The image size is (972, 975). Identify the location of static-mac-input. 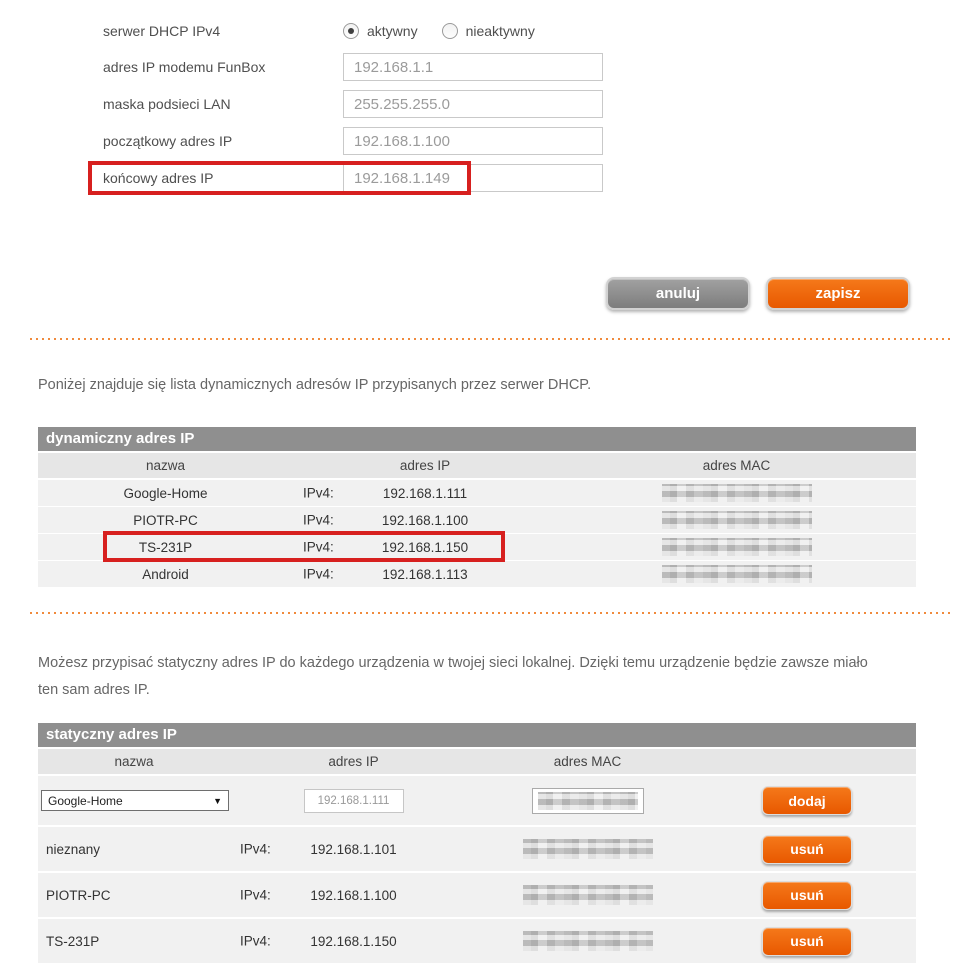
(587, 800).